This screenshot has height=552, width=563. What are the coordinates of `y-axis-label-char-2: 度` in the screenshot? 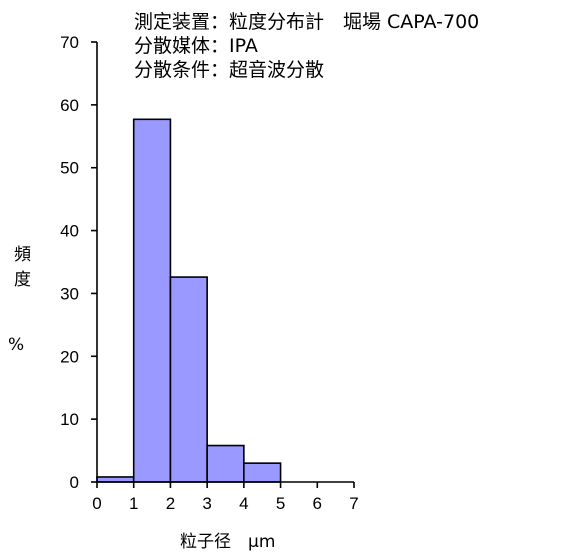 It's located at (22, 280).